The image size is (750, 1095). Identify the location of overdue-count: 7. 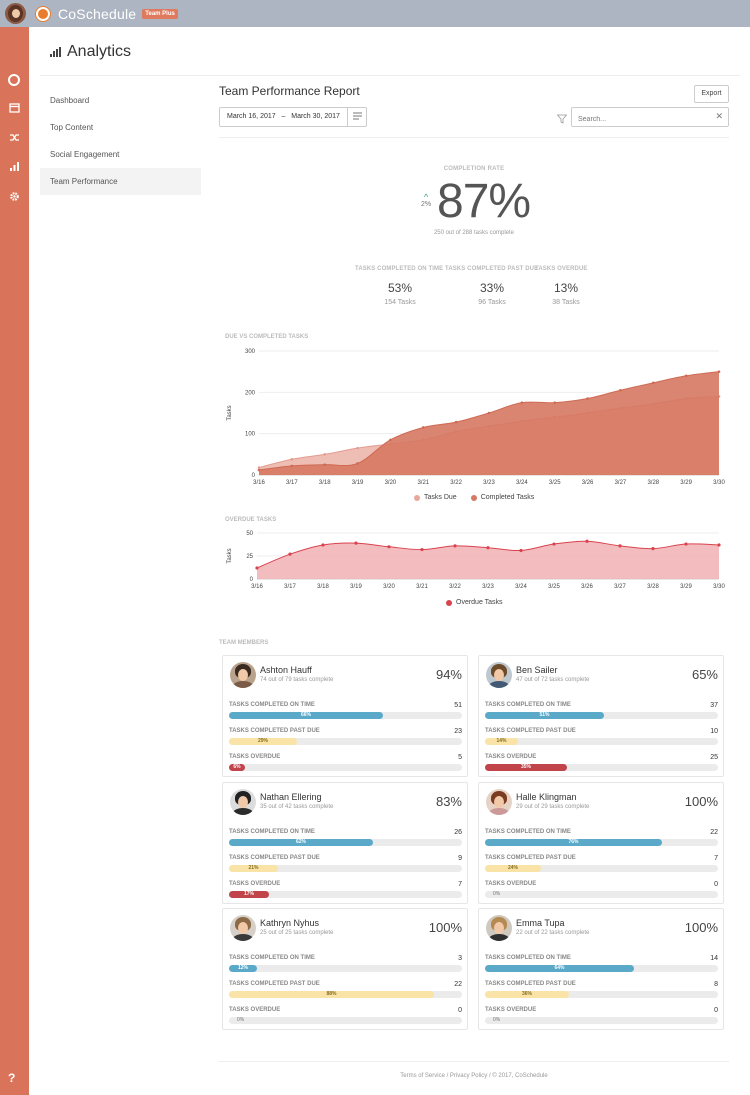
(460, 884).